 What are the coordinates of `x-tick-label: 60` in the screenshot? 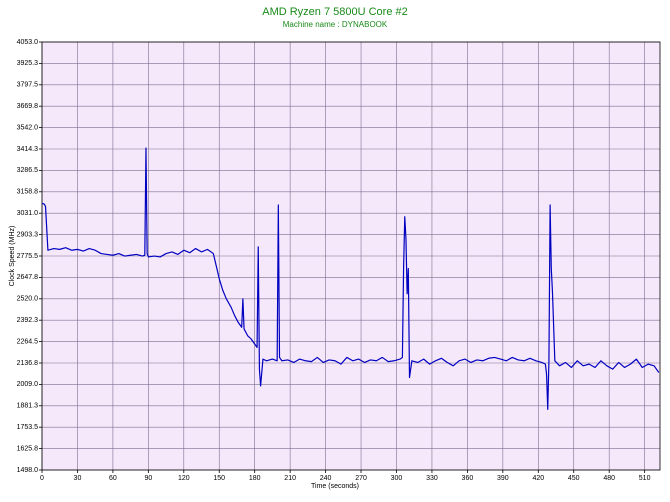 It's located at (113, 478).